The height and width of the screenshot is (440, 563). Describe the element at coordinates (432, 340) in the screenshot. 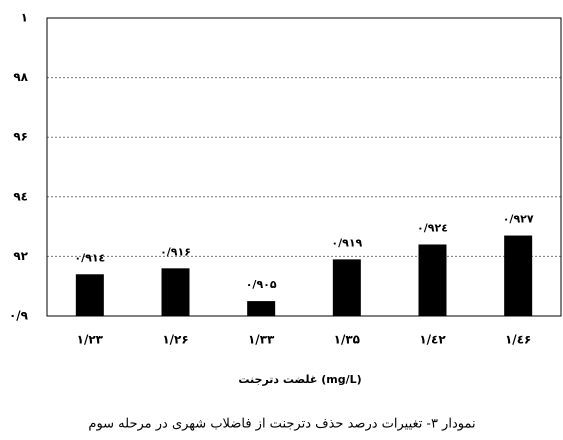

I see `x-tick-label: ۱/٤۲` at that location.